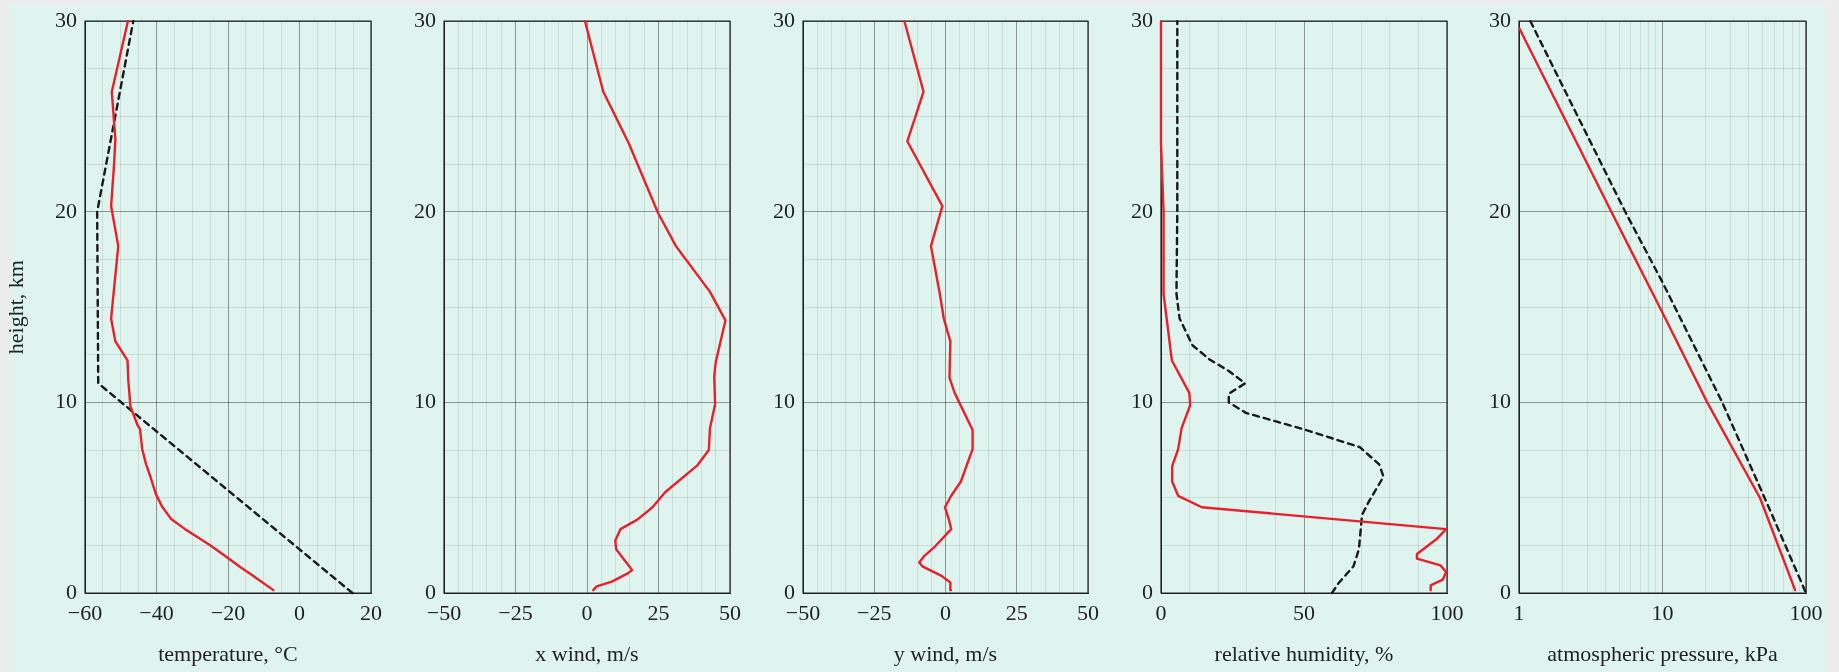 The width and height of the screenshot is (1839, 672). What do you see at coordinates (228, 653) in the screenshot?
I see `x-axis-title: temperature, °C` at bounding box center [228, 653].